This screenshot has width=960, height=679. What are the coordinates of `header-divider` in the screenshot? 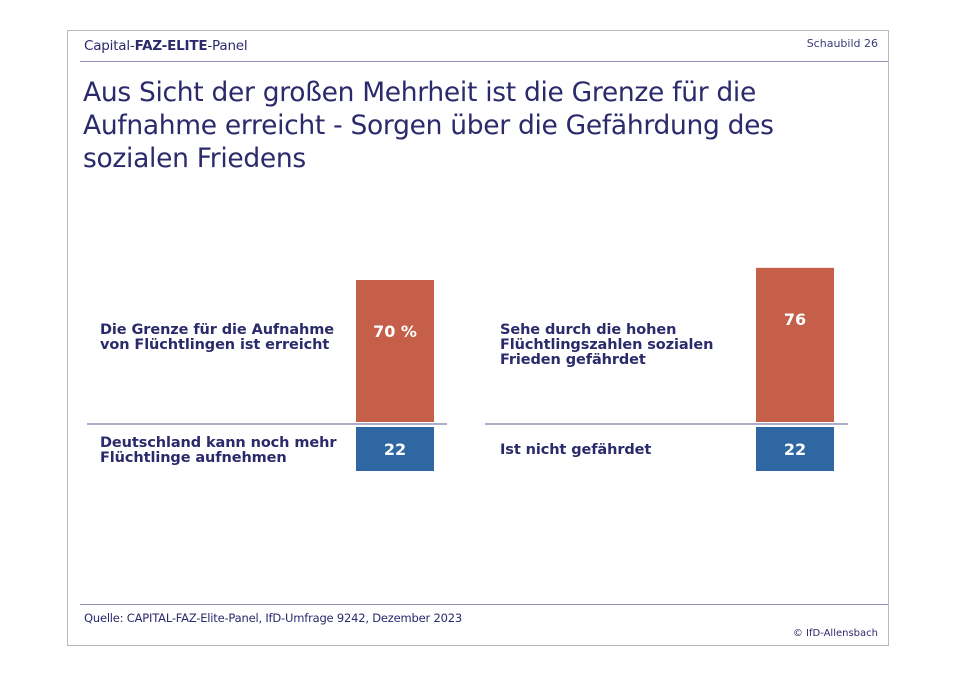 It's located at (484, 61).